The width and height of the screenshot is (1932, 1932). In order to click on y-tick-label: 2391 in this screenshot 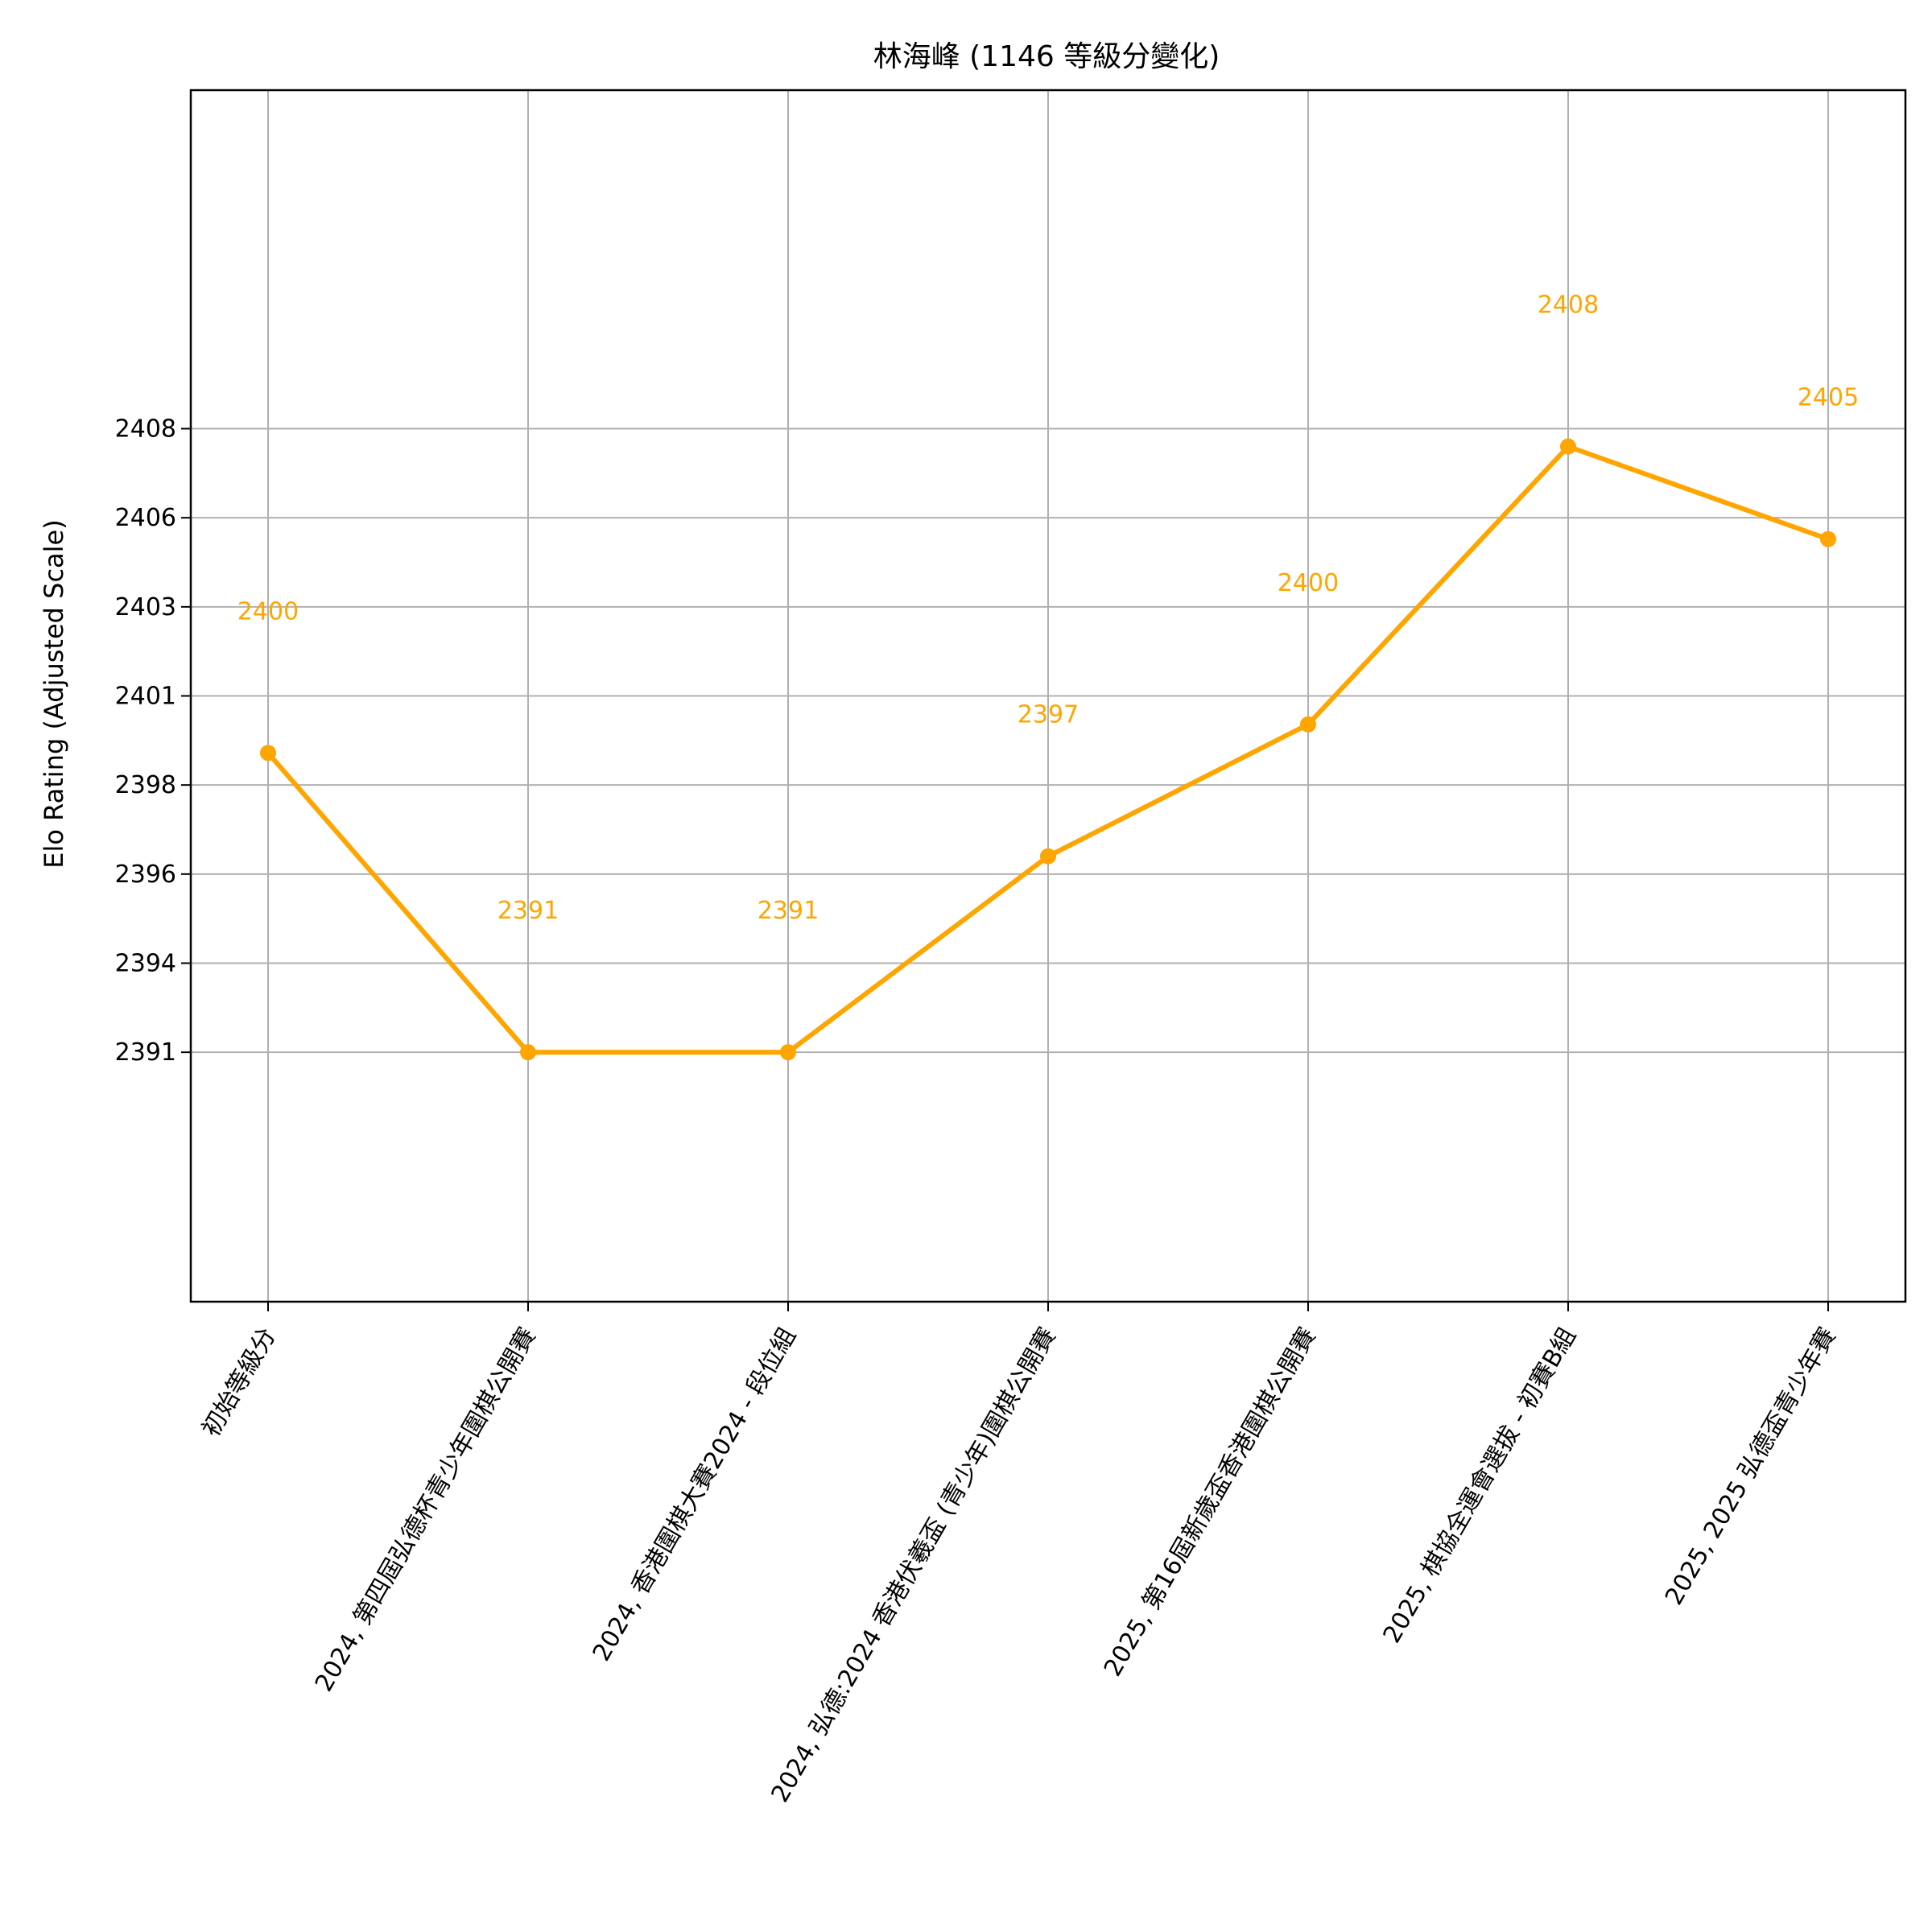, I will do `click(145, 1052)`.